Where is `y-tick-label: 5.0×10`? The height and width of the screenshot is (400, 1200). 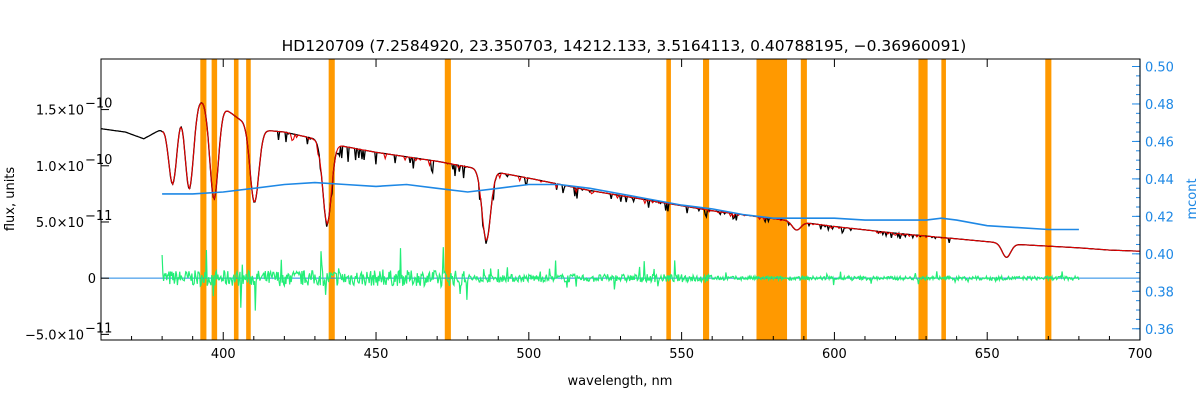 y-tick-label: 5.0×10 is located at coordinates (60, 223).